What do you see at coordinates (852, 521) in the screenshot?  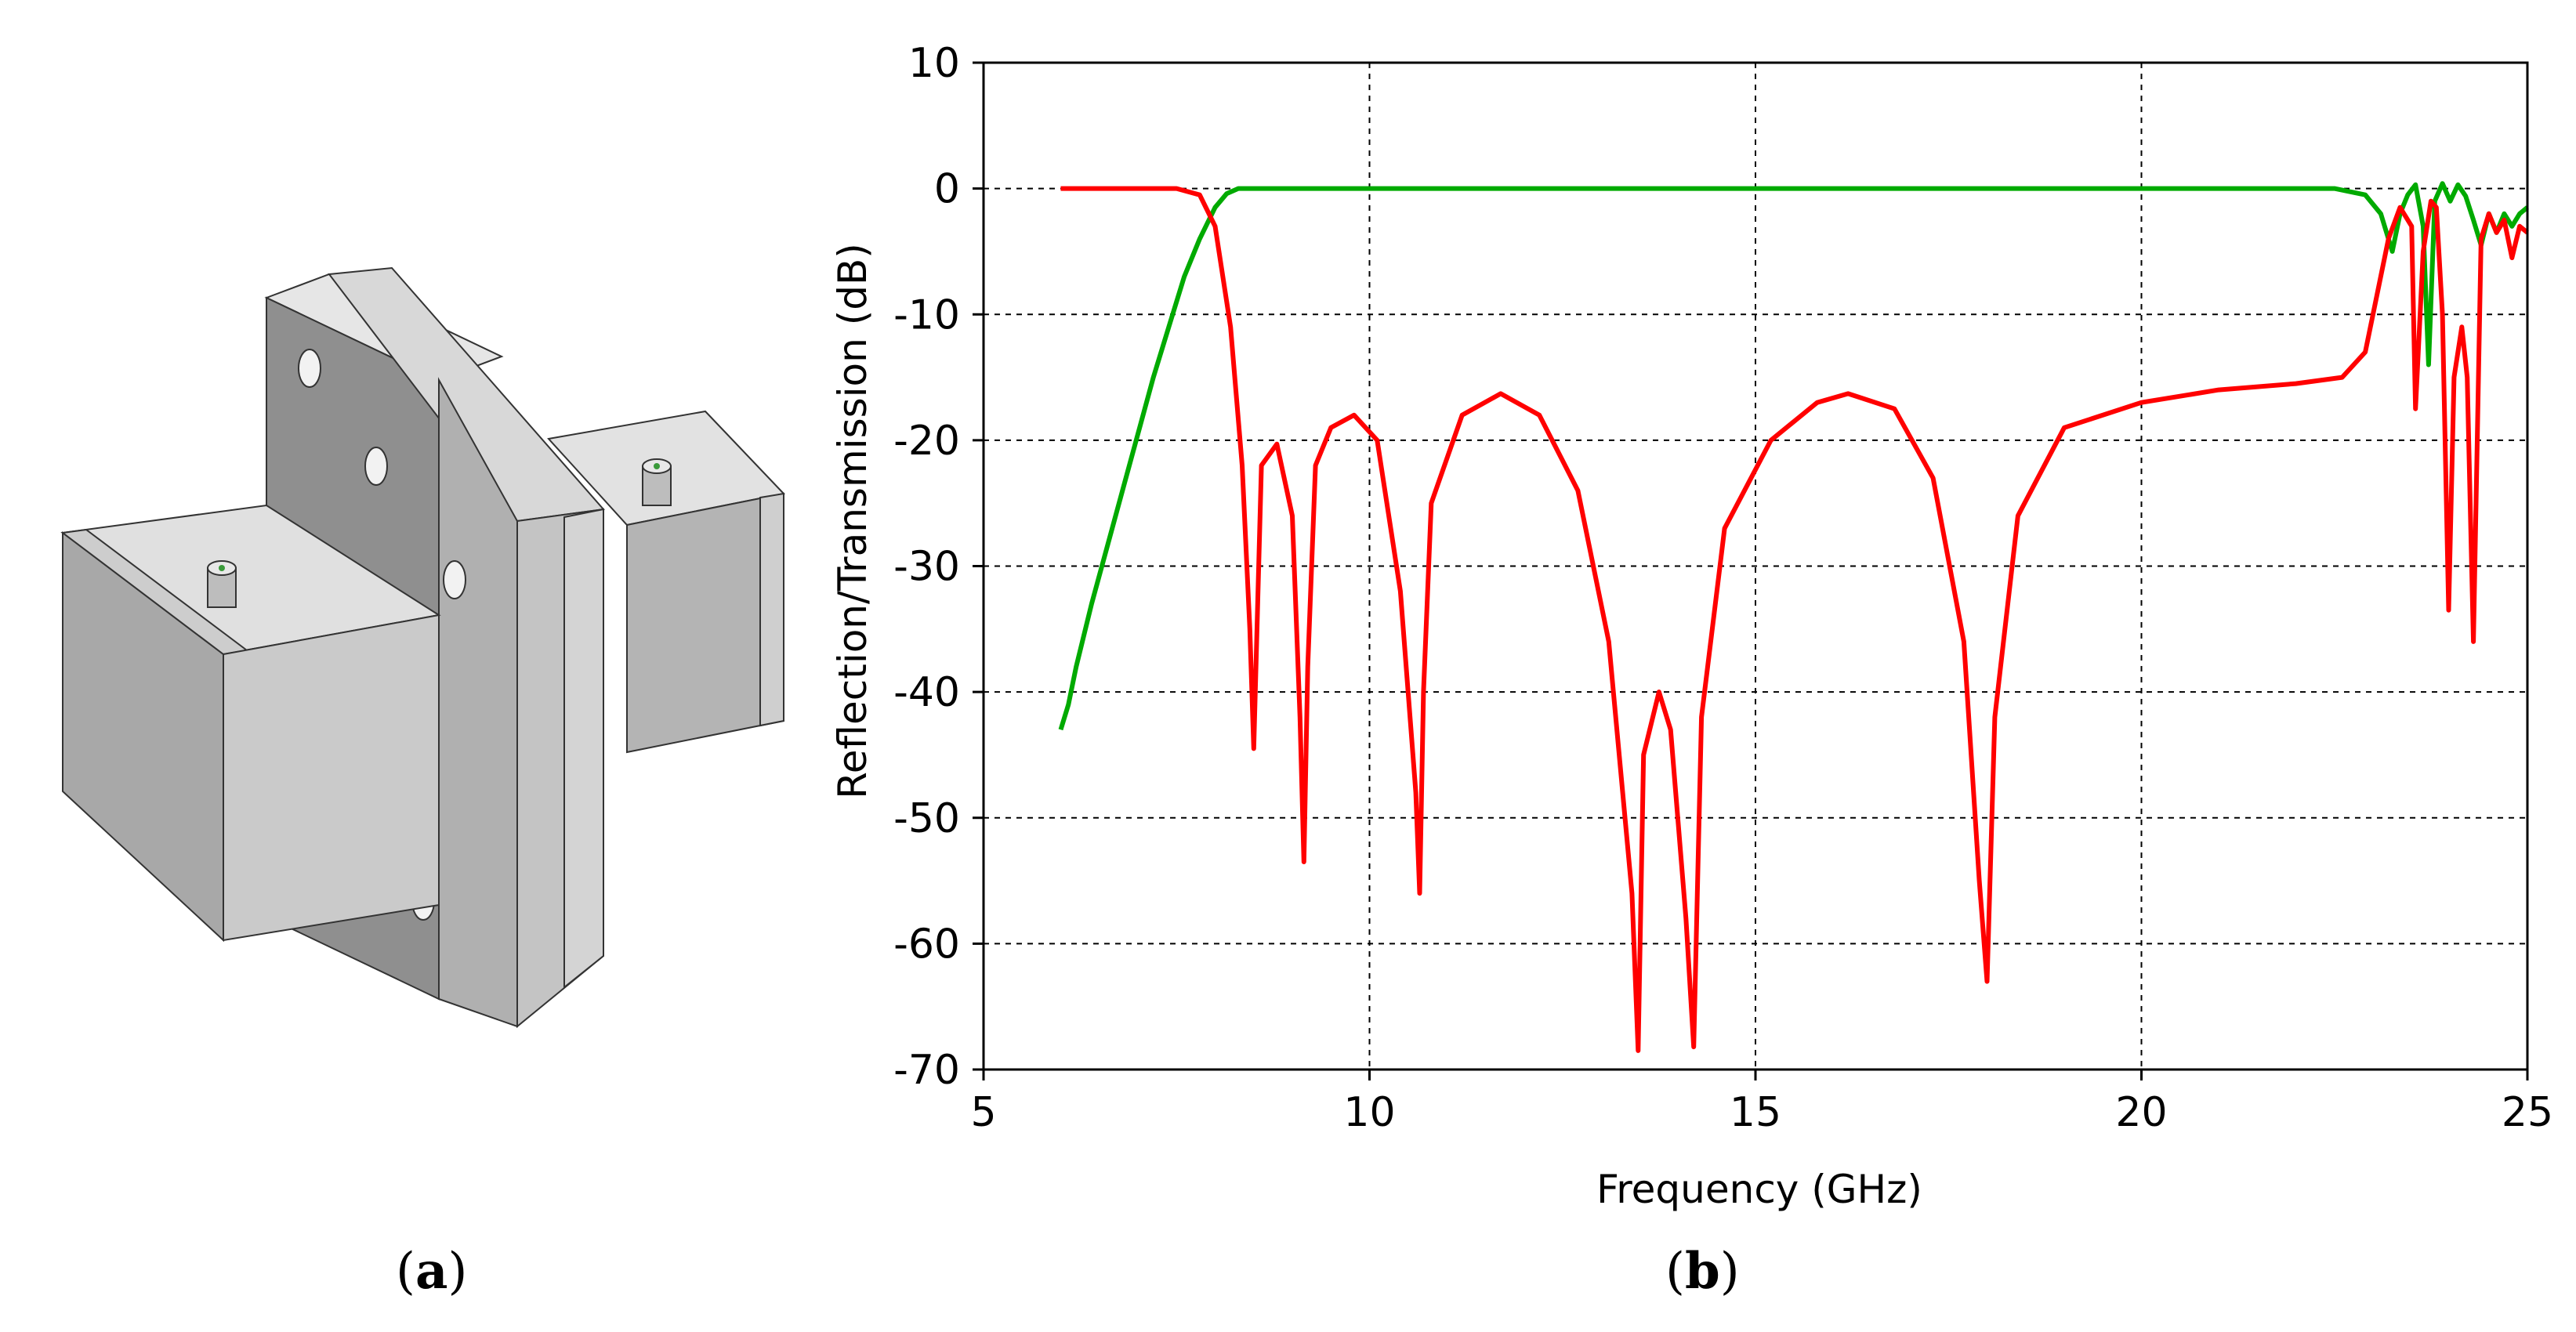 I see `y-axis-label: Reflection/Transmission (dB)` at bounding box center [852, 521].